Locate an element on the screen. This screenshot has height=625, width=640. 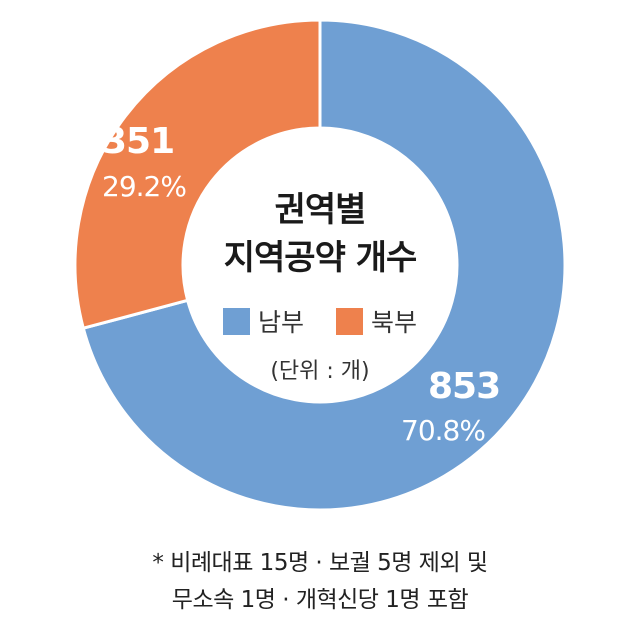
legend-swatch-north is located at coordinates (349, 321).